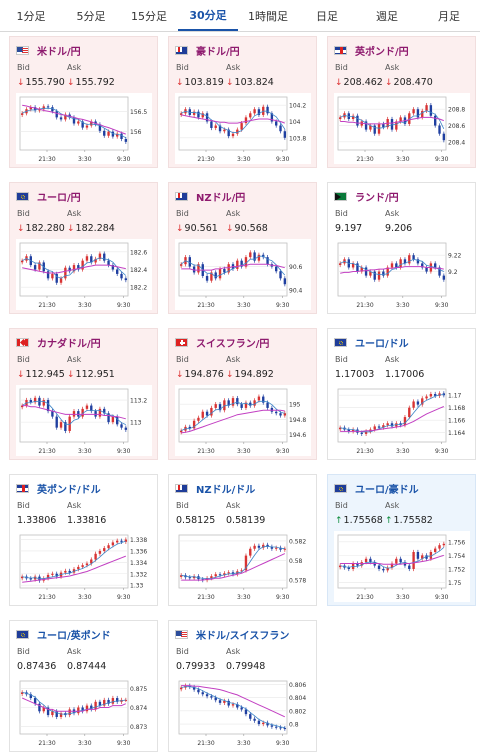  I want to click on chart-frame, so click(74, 123).